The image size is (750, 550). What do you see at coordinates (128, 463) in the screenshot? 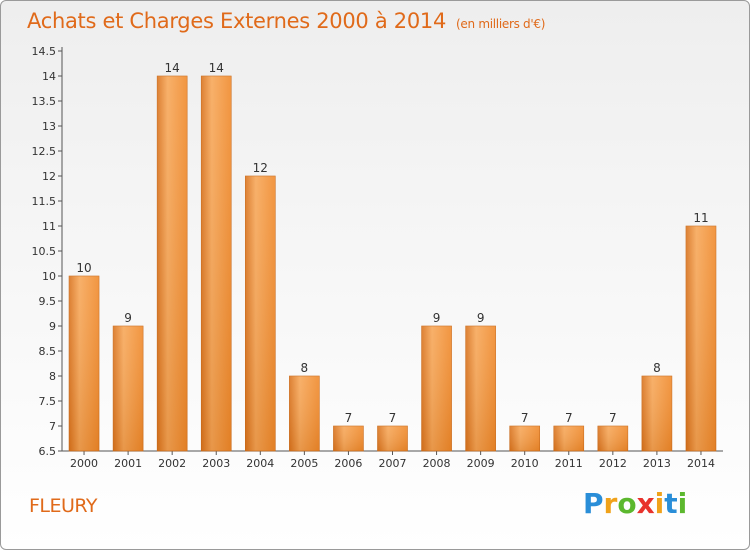
I see `x-tick-label: 2001` at bounding box center [128, 463].